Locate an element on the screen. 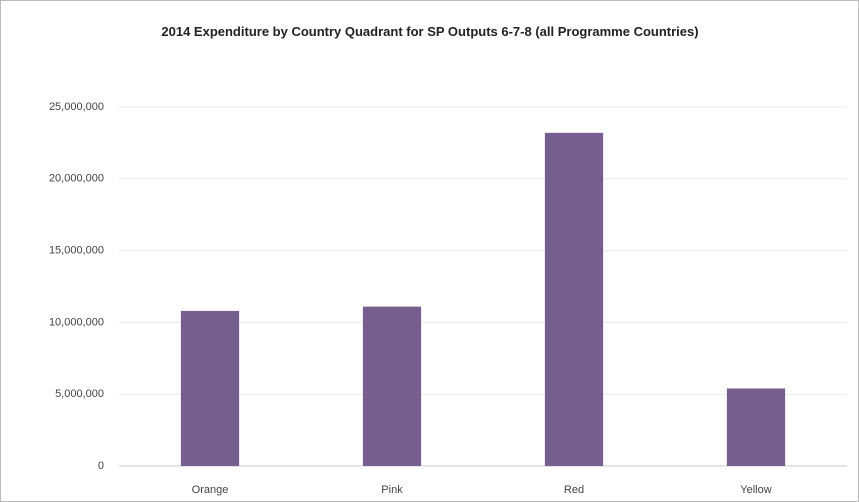 This screenshot has width=859, height=502. y-tick-label: 0 is located at coordinates (101, 466).